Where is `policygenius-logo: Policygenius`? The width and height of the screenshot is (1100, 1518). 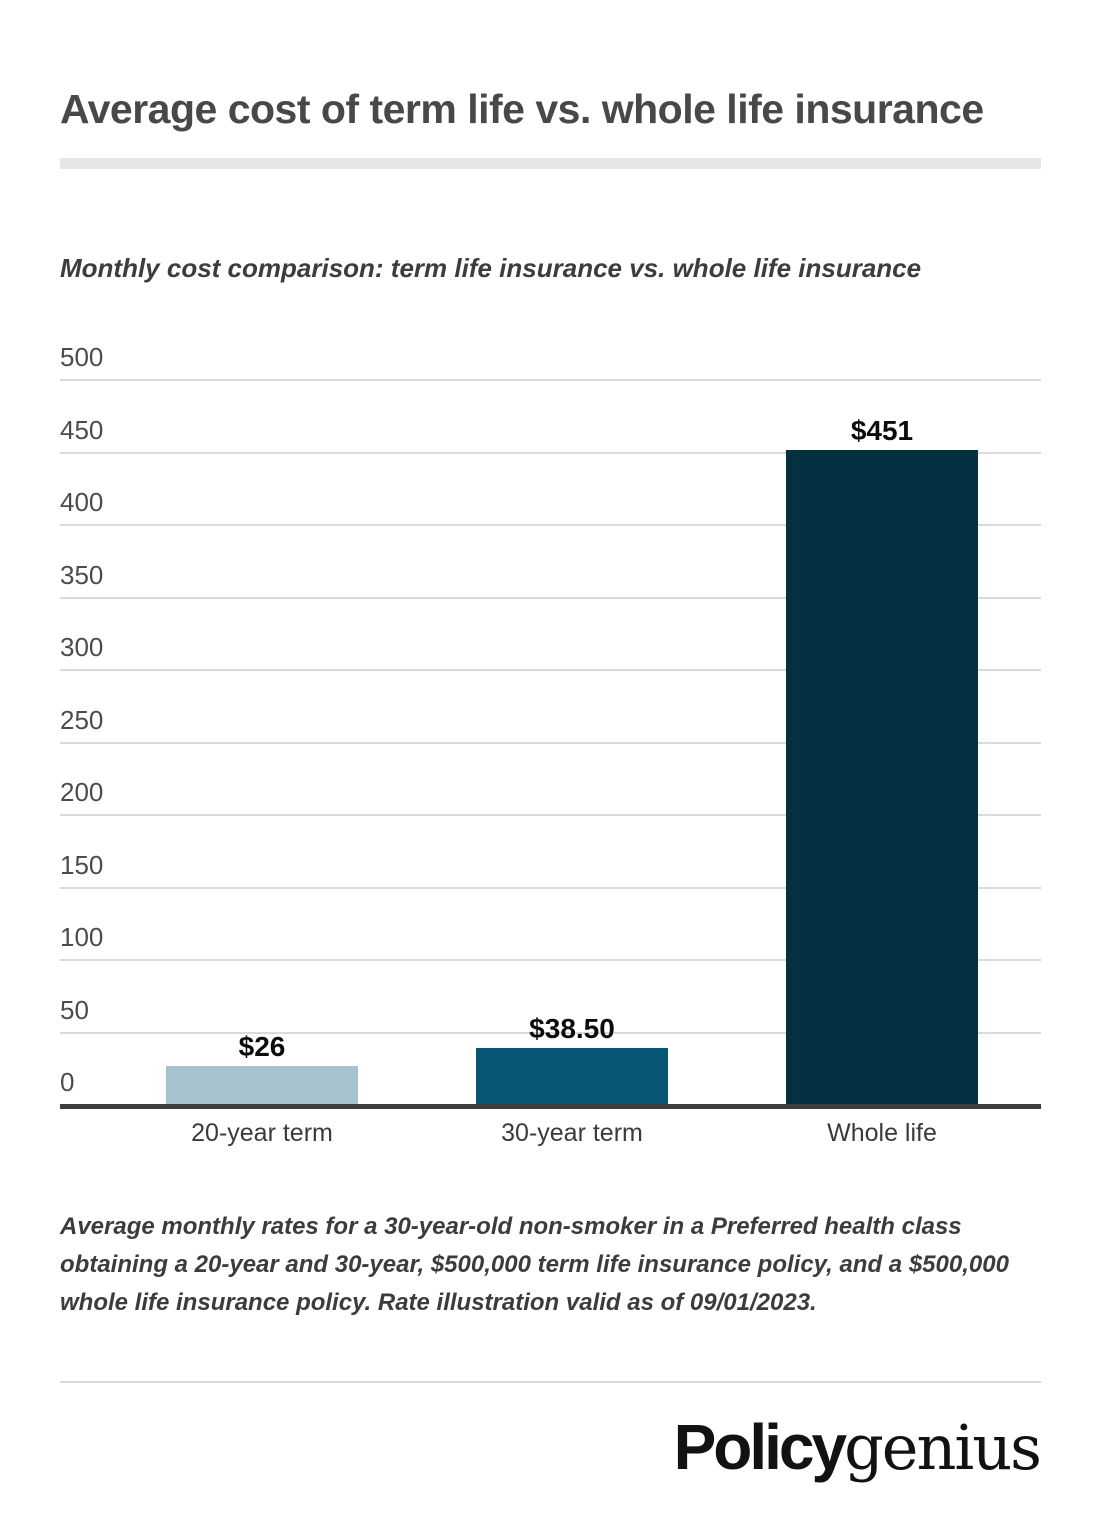
policygenius-logo: Policygenius is located at coordinates (857, 1447).